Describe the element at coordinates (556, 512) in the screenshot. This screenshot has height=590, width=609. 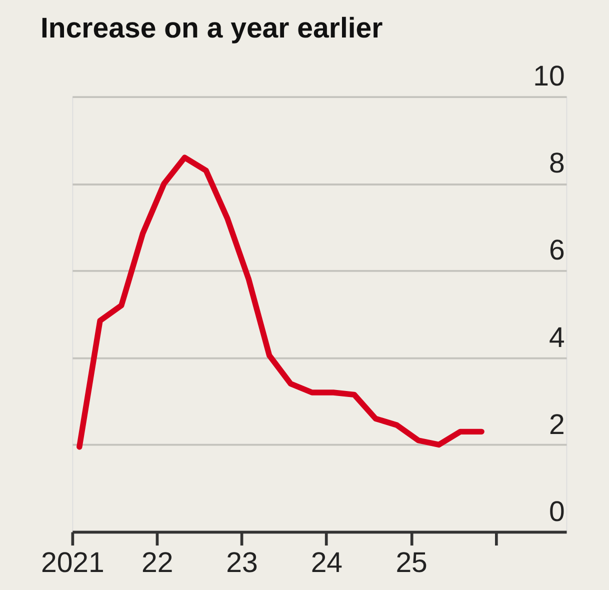
I see `y-tick-label: 0` at that location.